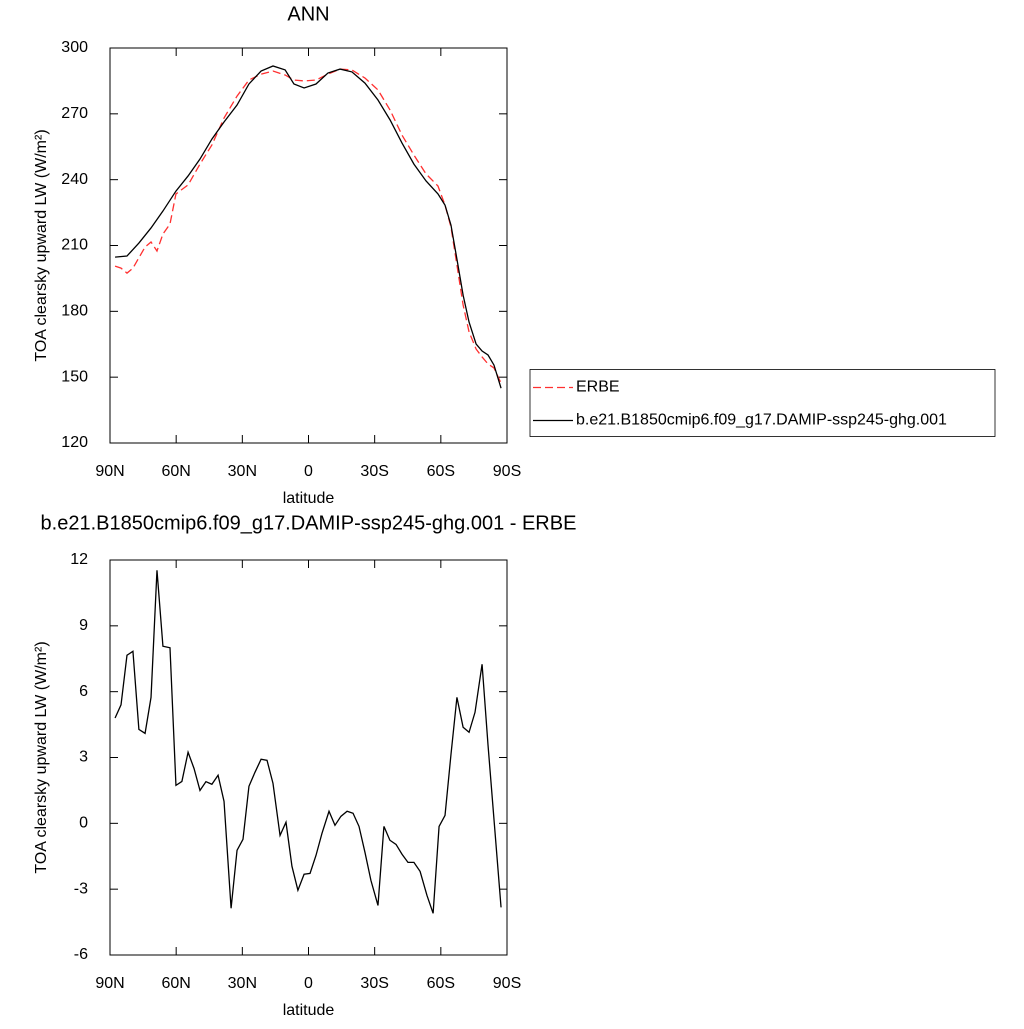 The image size is (1024, 1029). Describe the element at coordinates (74, 311) in the screenshot. I see `y-tick-label: 180` at that location.